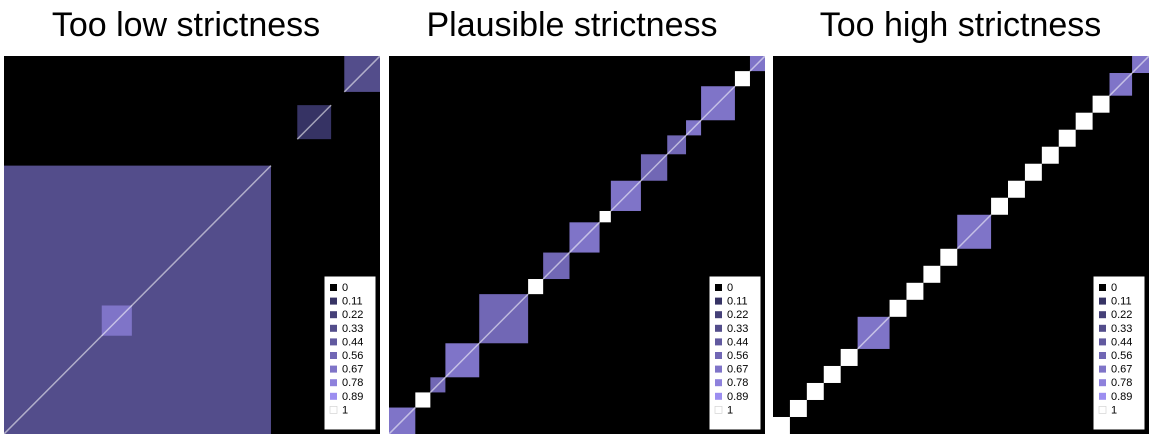  Describe the element at coordinates (186, 25) in the screenshot. I see `chart-title: Too low strictness` at that location.